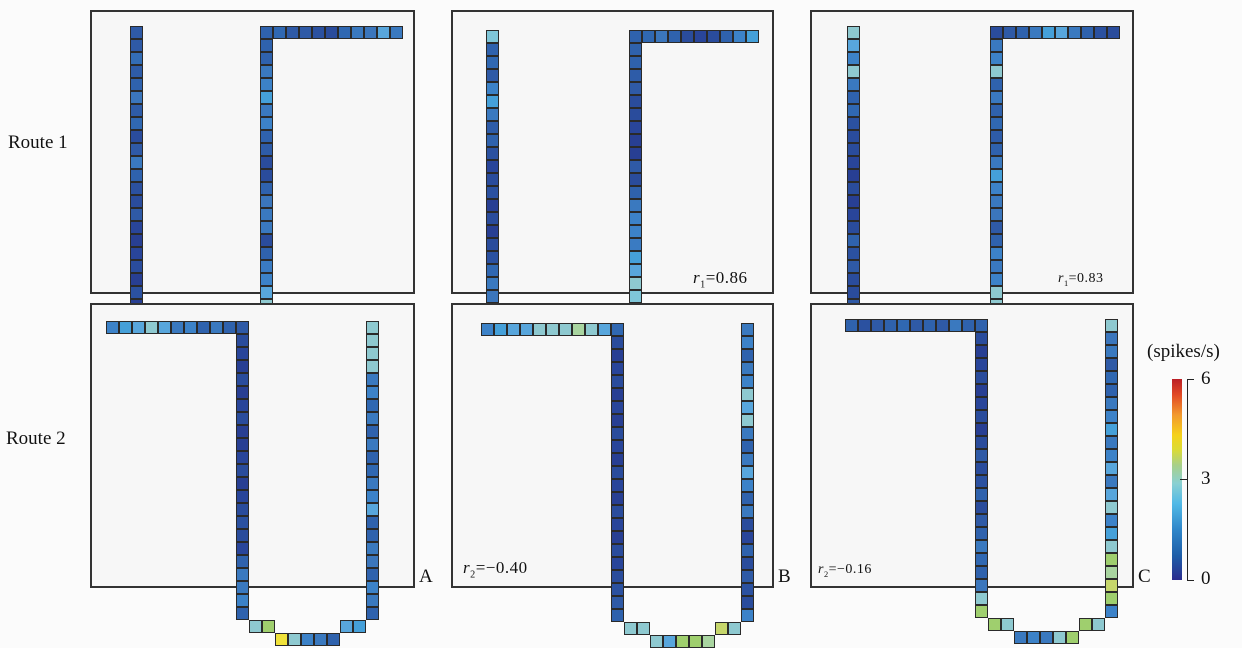 The width and height of the screenshot is (1242, 648). What do you see at coordinates (1183, 351) in the screenshot?
I see `colorbar-title: (spikes/s)` at bounding box center [1183, 351].